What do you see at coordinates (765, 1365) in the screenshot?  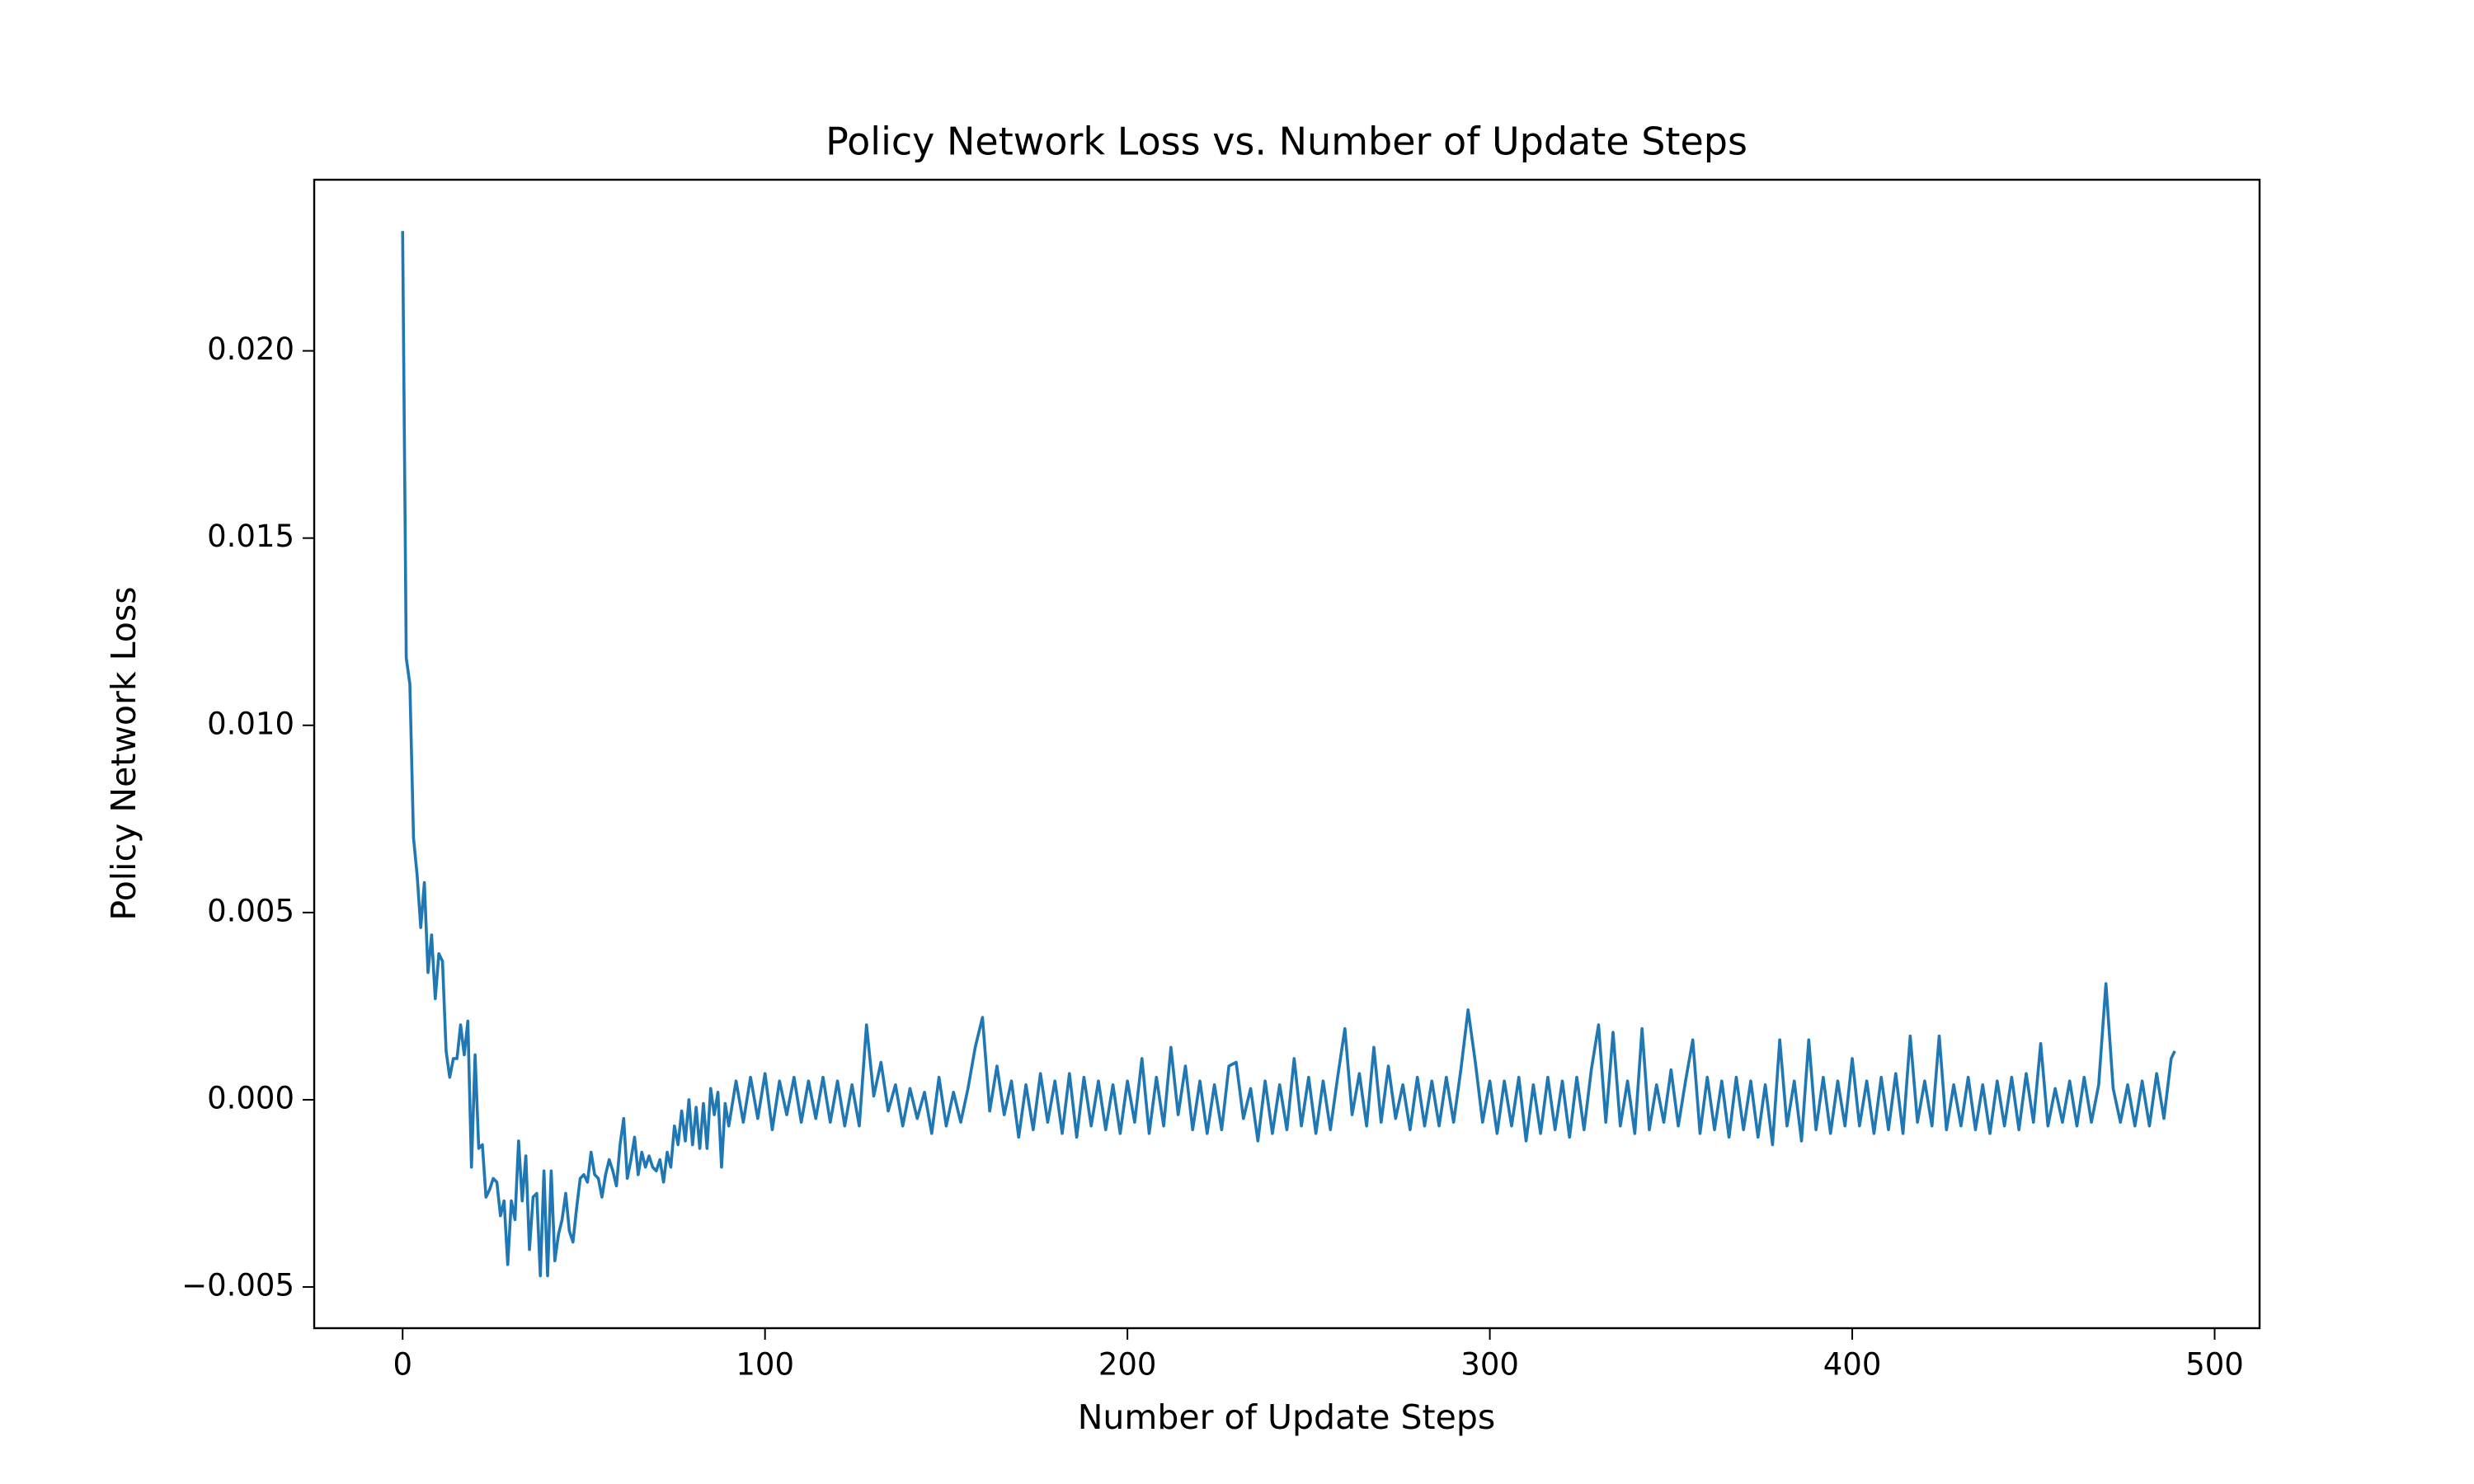 I see `x-tick-label: 100` at bounding box center [765, 1365].